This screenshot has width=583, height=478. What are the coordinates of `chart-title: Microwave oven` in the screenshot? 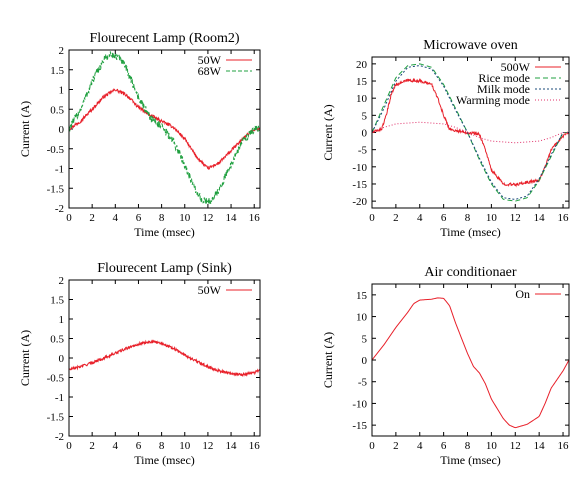 It's located at (470, 45).